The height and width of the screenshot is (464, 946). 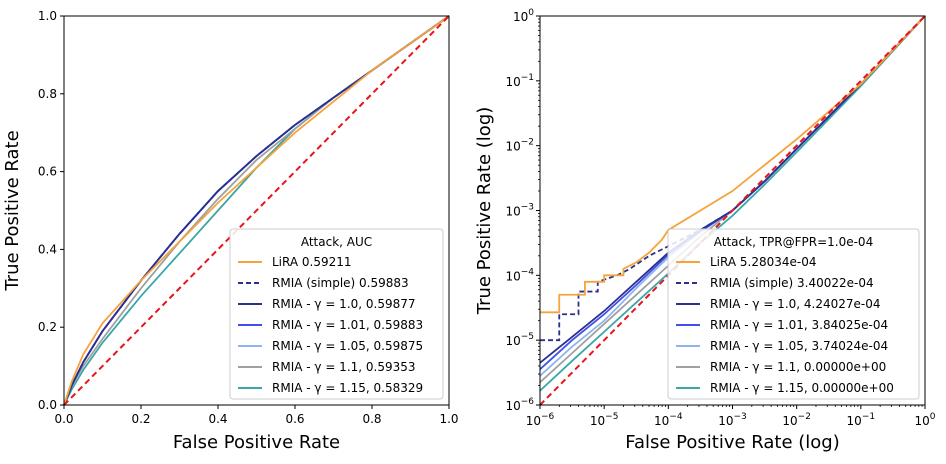 What do you see at coordinates (802, 388) in the screenshot?
I see `right-legend-label: RMIA - γ = 1.15, 0.00000e+00` at bounding box center [802, 388].